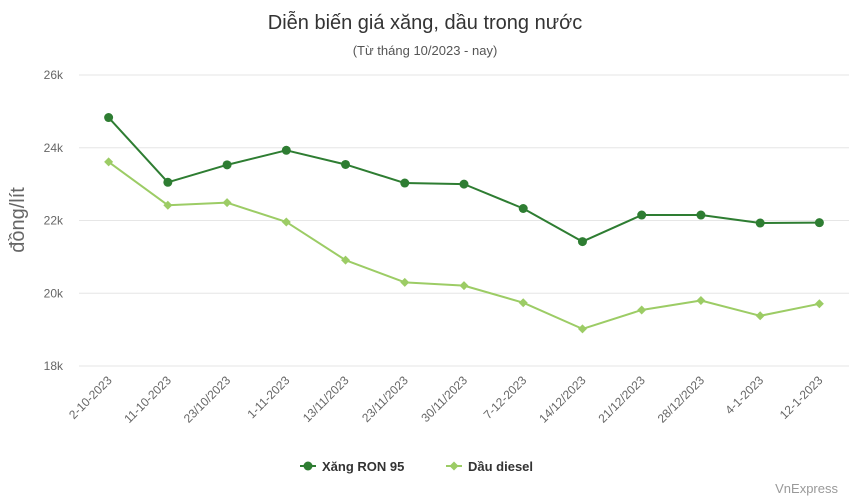 Image resolution: width=849 pixels, height=499 pixels. I want to click on y-tick-label: 22k, so click(54, 221).